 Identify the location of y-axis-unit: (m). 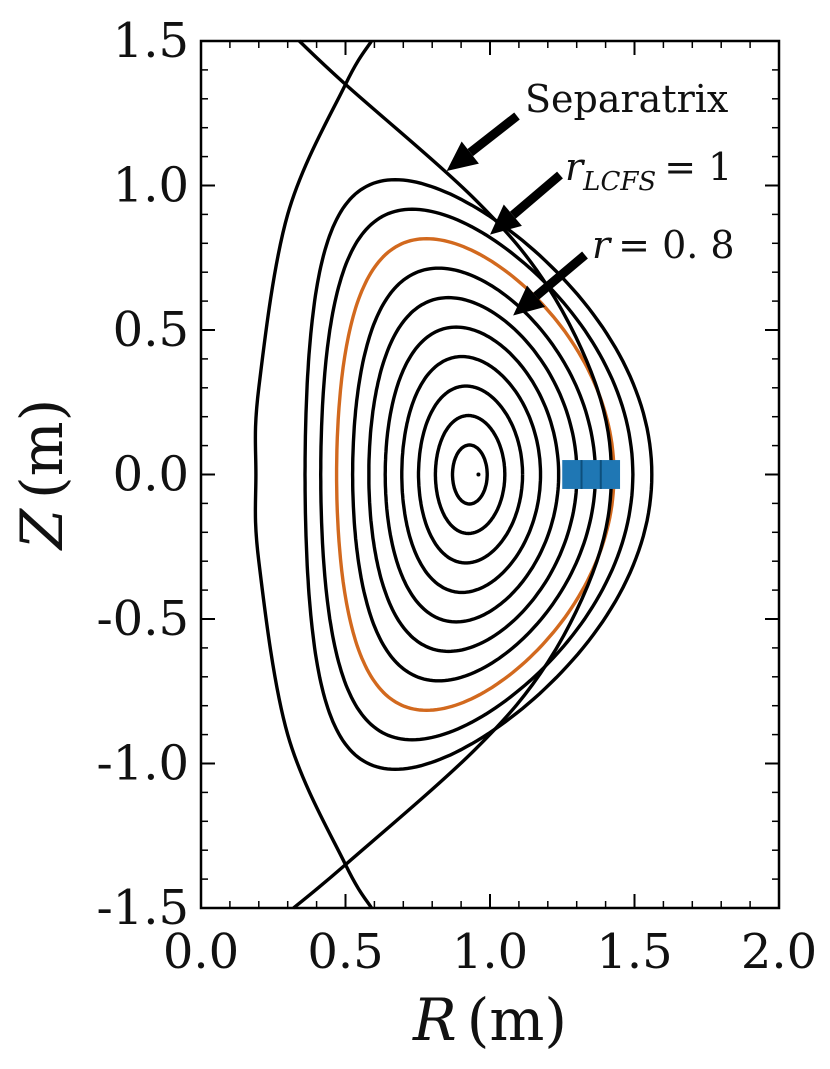
(42, 449).